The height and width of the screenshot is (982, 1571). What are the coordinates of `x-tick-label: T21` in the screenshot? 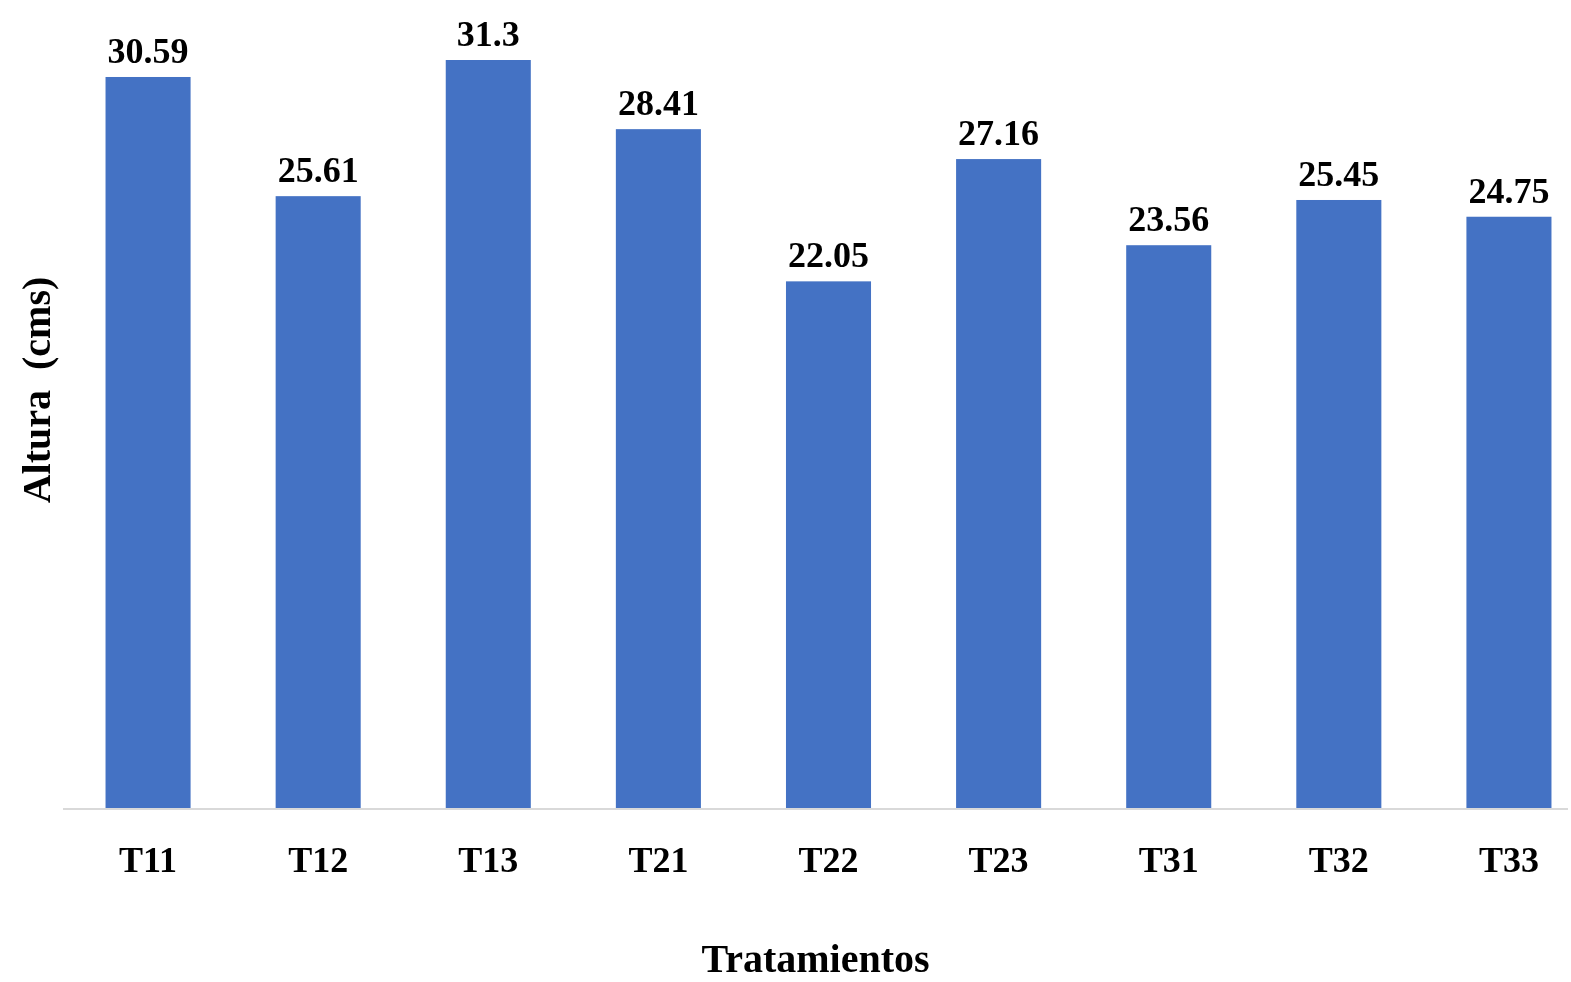 It's located at (658, 860).